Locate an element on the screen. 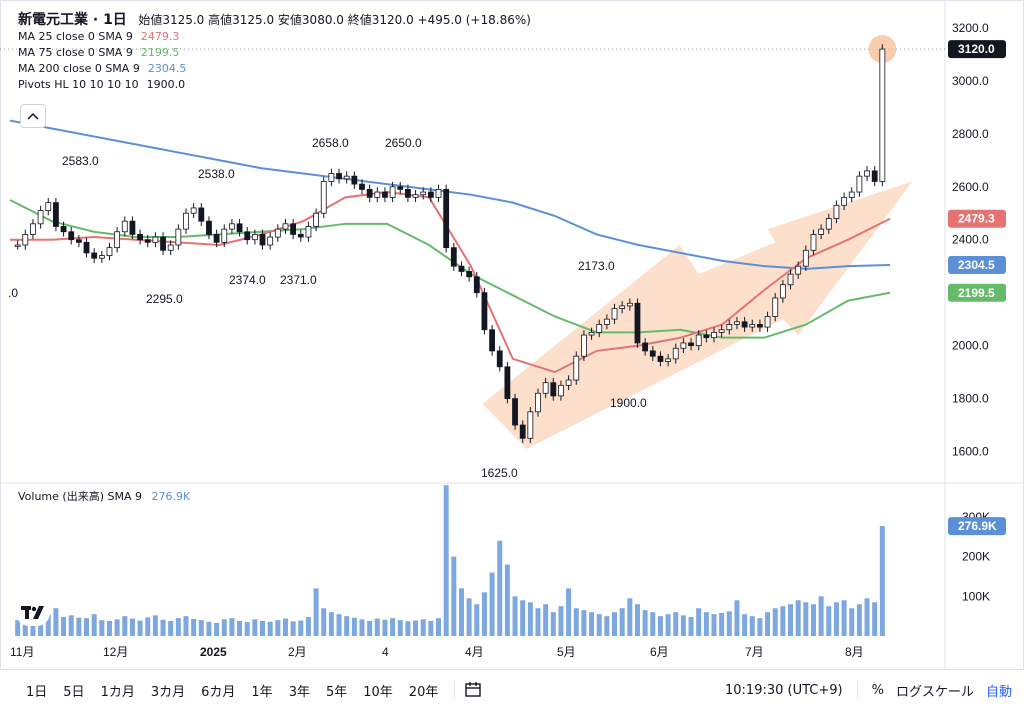 This screenshot has height=708, width=1024. time-axis: 11月 12月 2025 2月 4 4月 5月 6月 7月 8月 is located at coordinates (437, 652).